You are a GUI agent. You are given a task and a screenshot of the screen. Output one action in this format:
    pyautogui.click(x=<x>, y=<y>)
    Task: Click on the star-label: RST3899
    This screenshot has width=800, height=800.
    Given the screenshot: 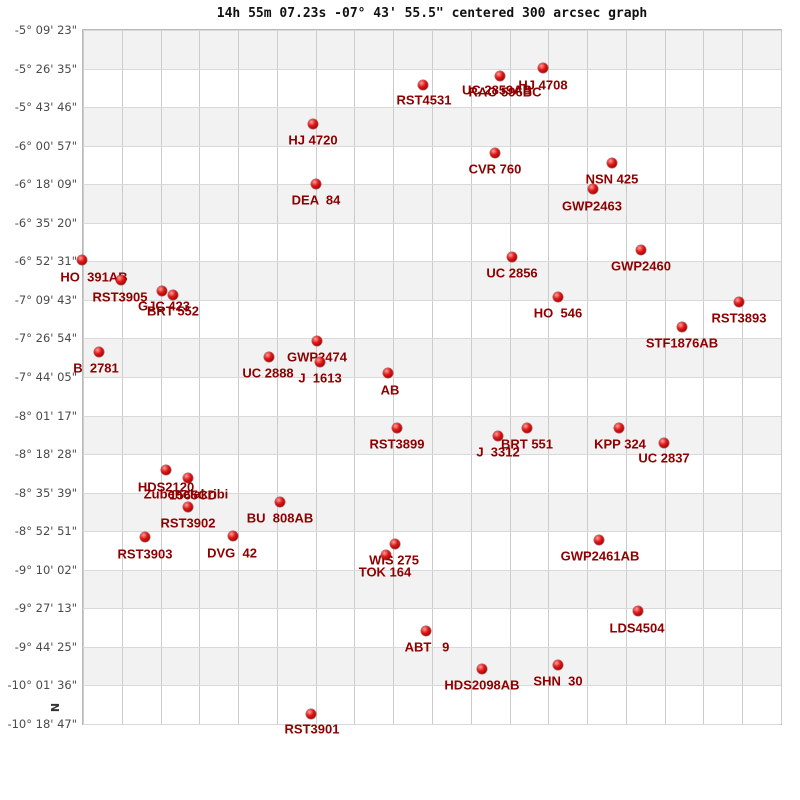 What is the action you would take?
    pyautogui.click(x=397, y=444)
    